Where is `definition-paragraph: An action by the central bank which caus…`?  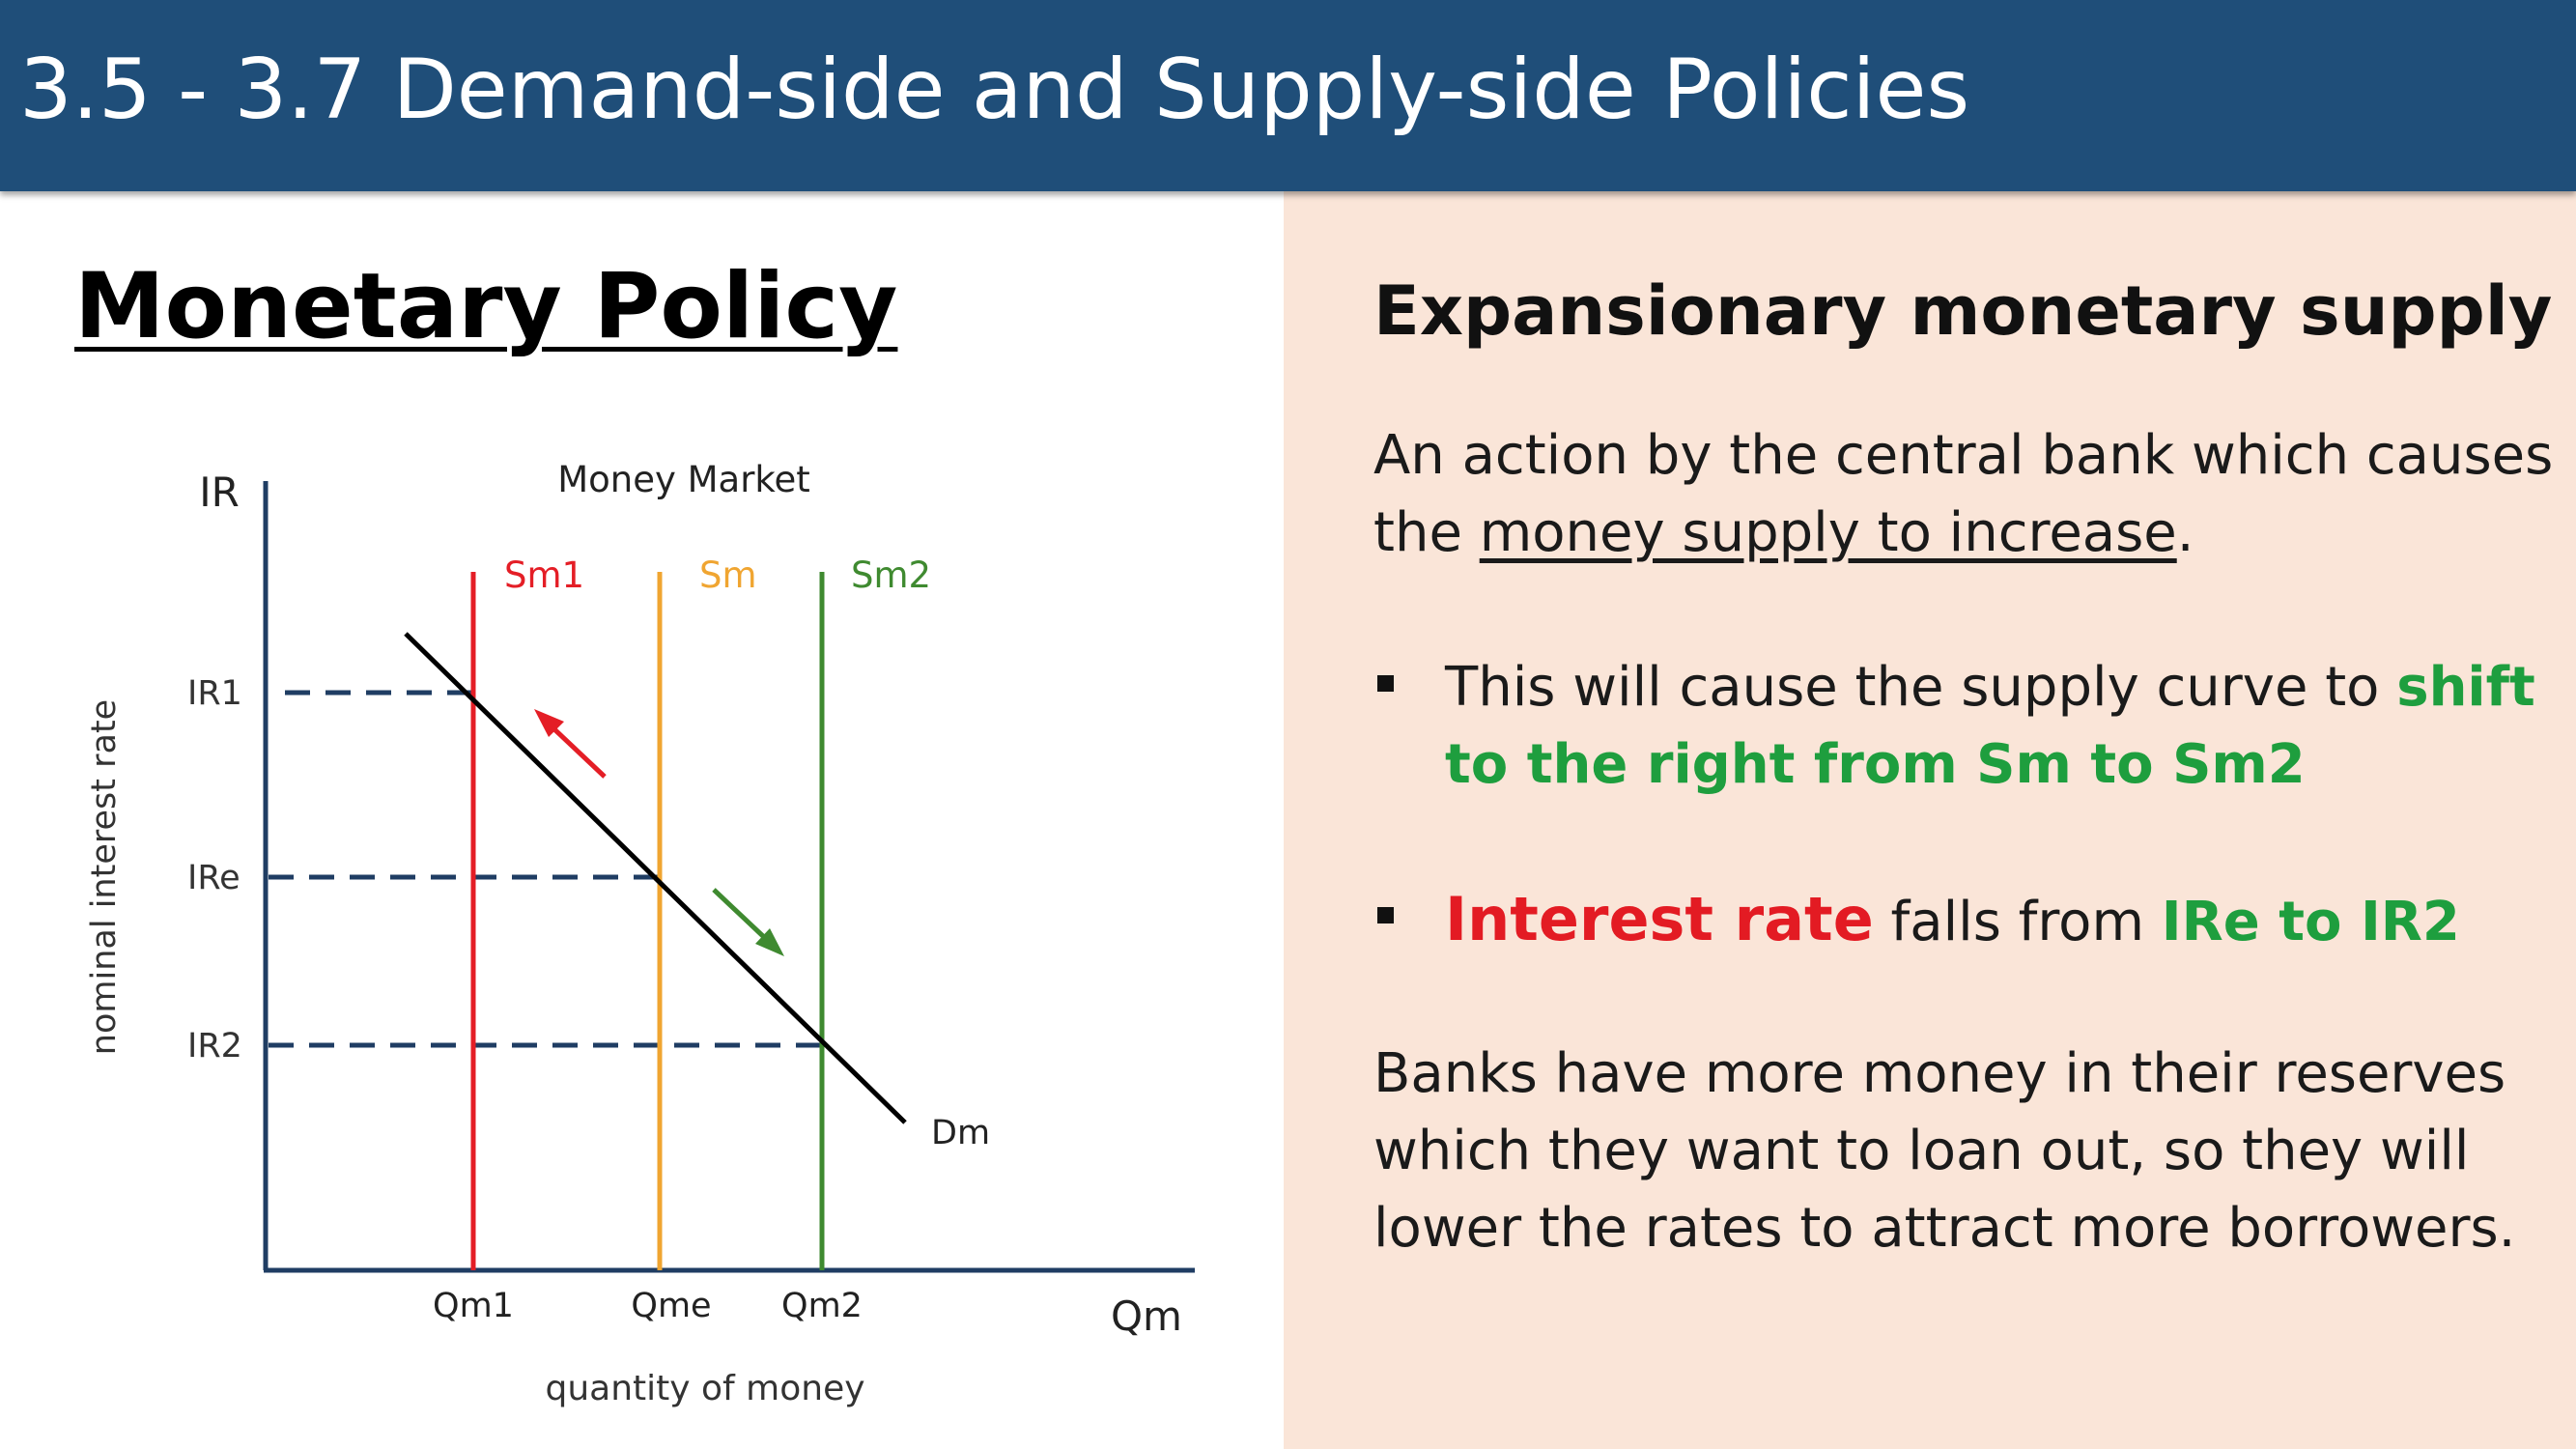 definition-paragraph: An action by the central bank which caus… is located at coordinates (1963, 494).